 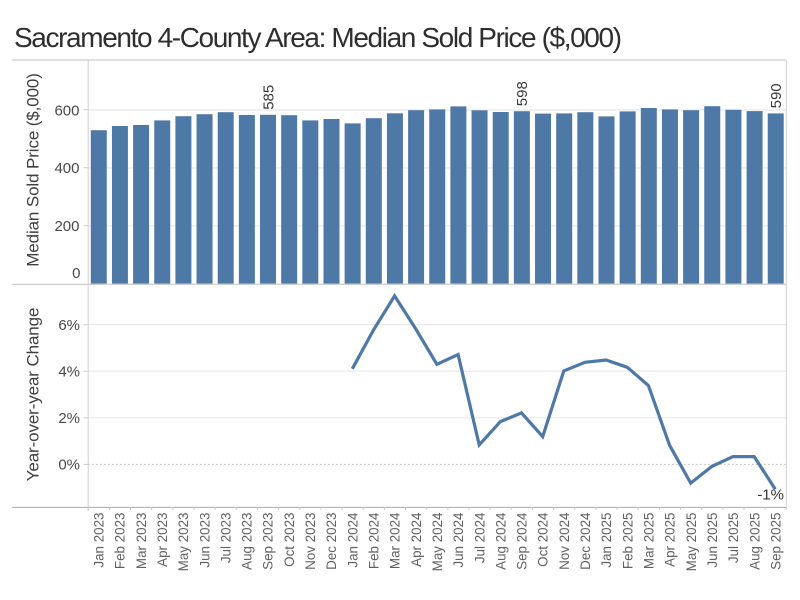 What do you see at coordinates (754, 541) in the screenshot?
I see `svg-text: Aug 2025` at bounding box center [754, 541].